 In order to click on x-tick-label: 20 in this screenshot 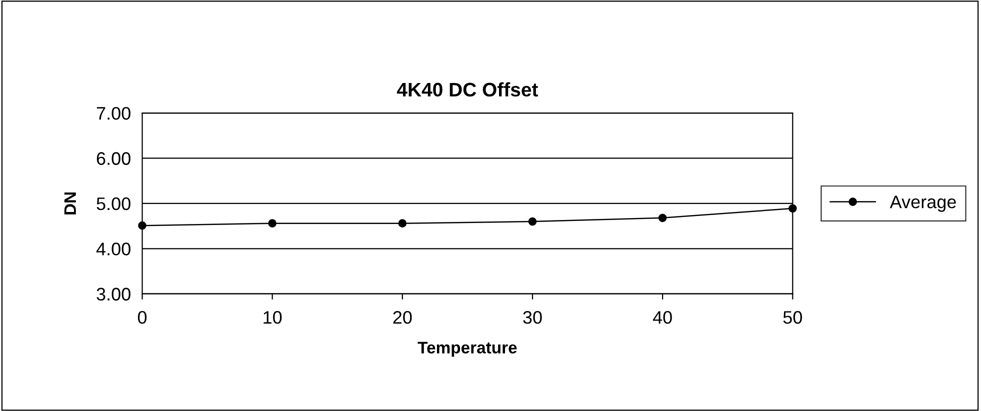, I will do `click(402, 317)`.